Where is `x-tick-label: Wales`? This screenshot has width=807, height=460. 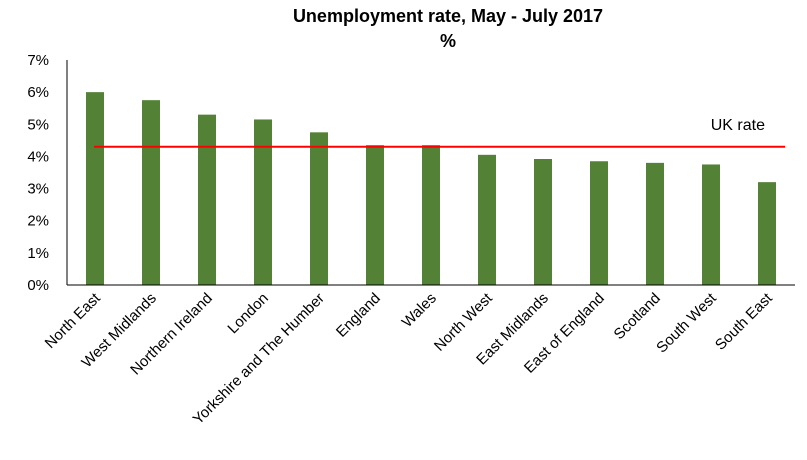 x-tick-label: Wales is located at coordinates (419, 310).